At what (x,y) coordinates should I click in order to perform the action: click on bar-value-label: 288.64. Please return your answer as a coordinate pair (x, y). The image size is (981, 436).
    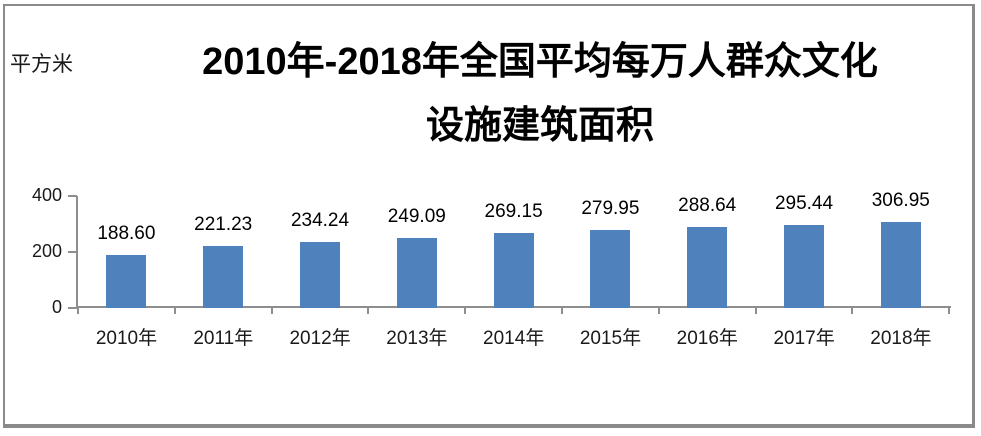
    Looking at the image, I should click on (707, 205).